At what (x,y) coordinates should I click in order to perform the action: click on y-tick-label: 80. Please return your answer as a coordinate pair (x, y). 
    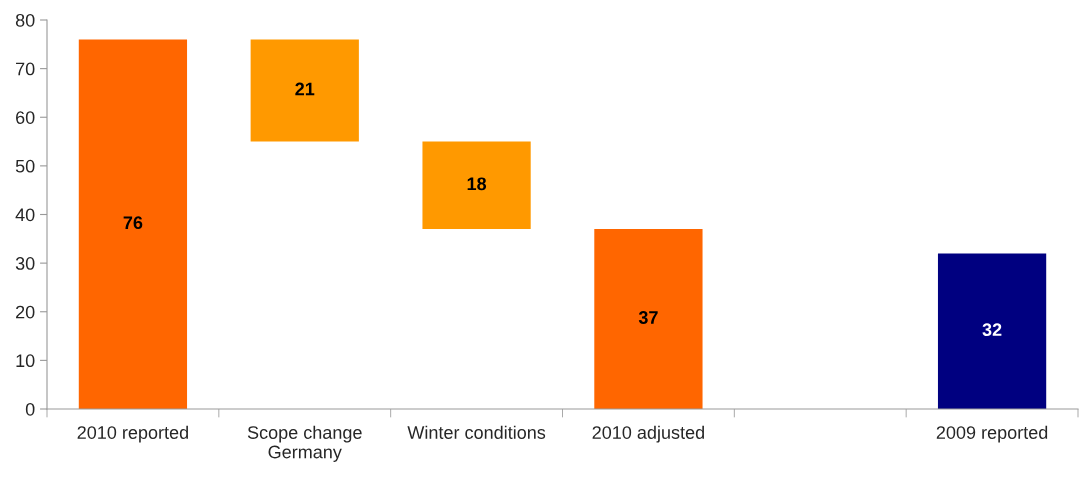
    Looking at the image, I should click on (25, 20).